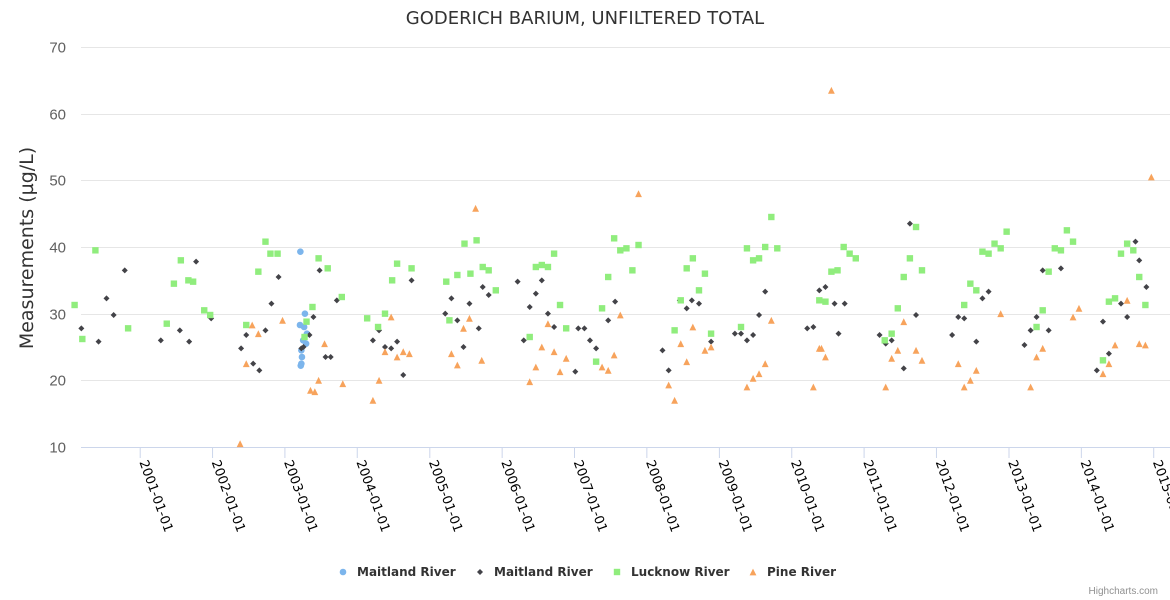 Image resolution: width=1170 pixels, height=600 pixels. I want to click on legend-item: Lucknow River, so click(671, 572).